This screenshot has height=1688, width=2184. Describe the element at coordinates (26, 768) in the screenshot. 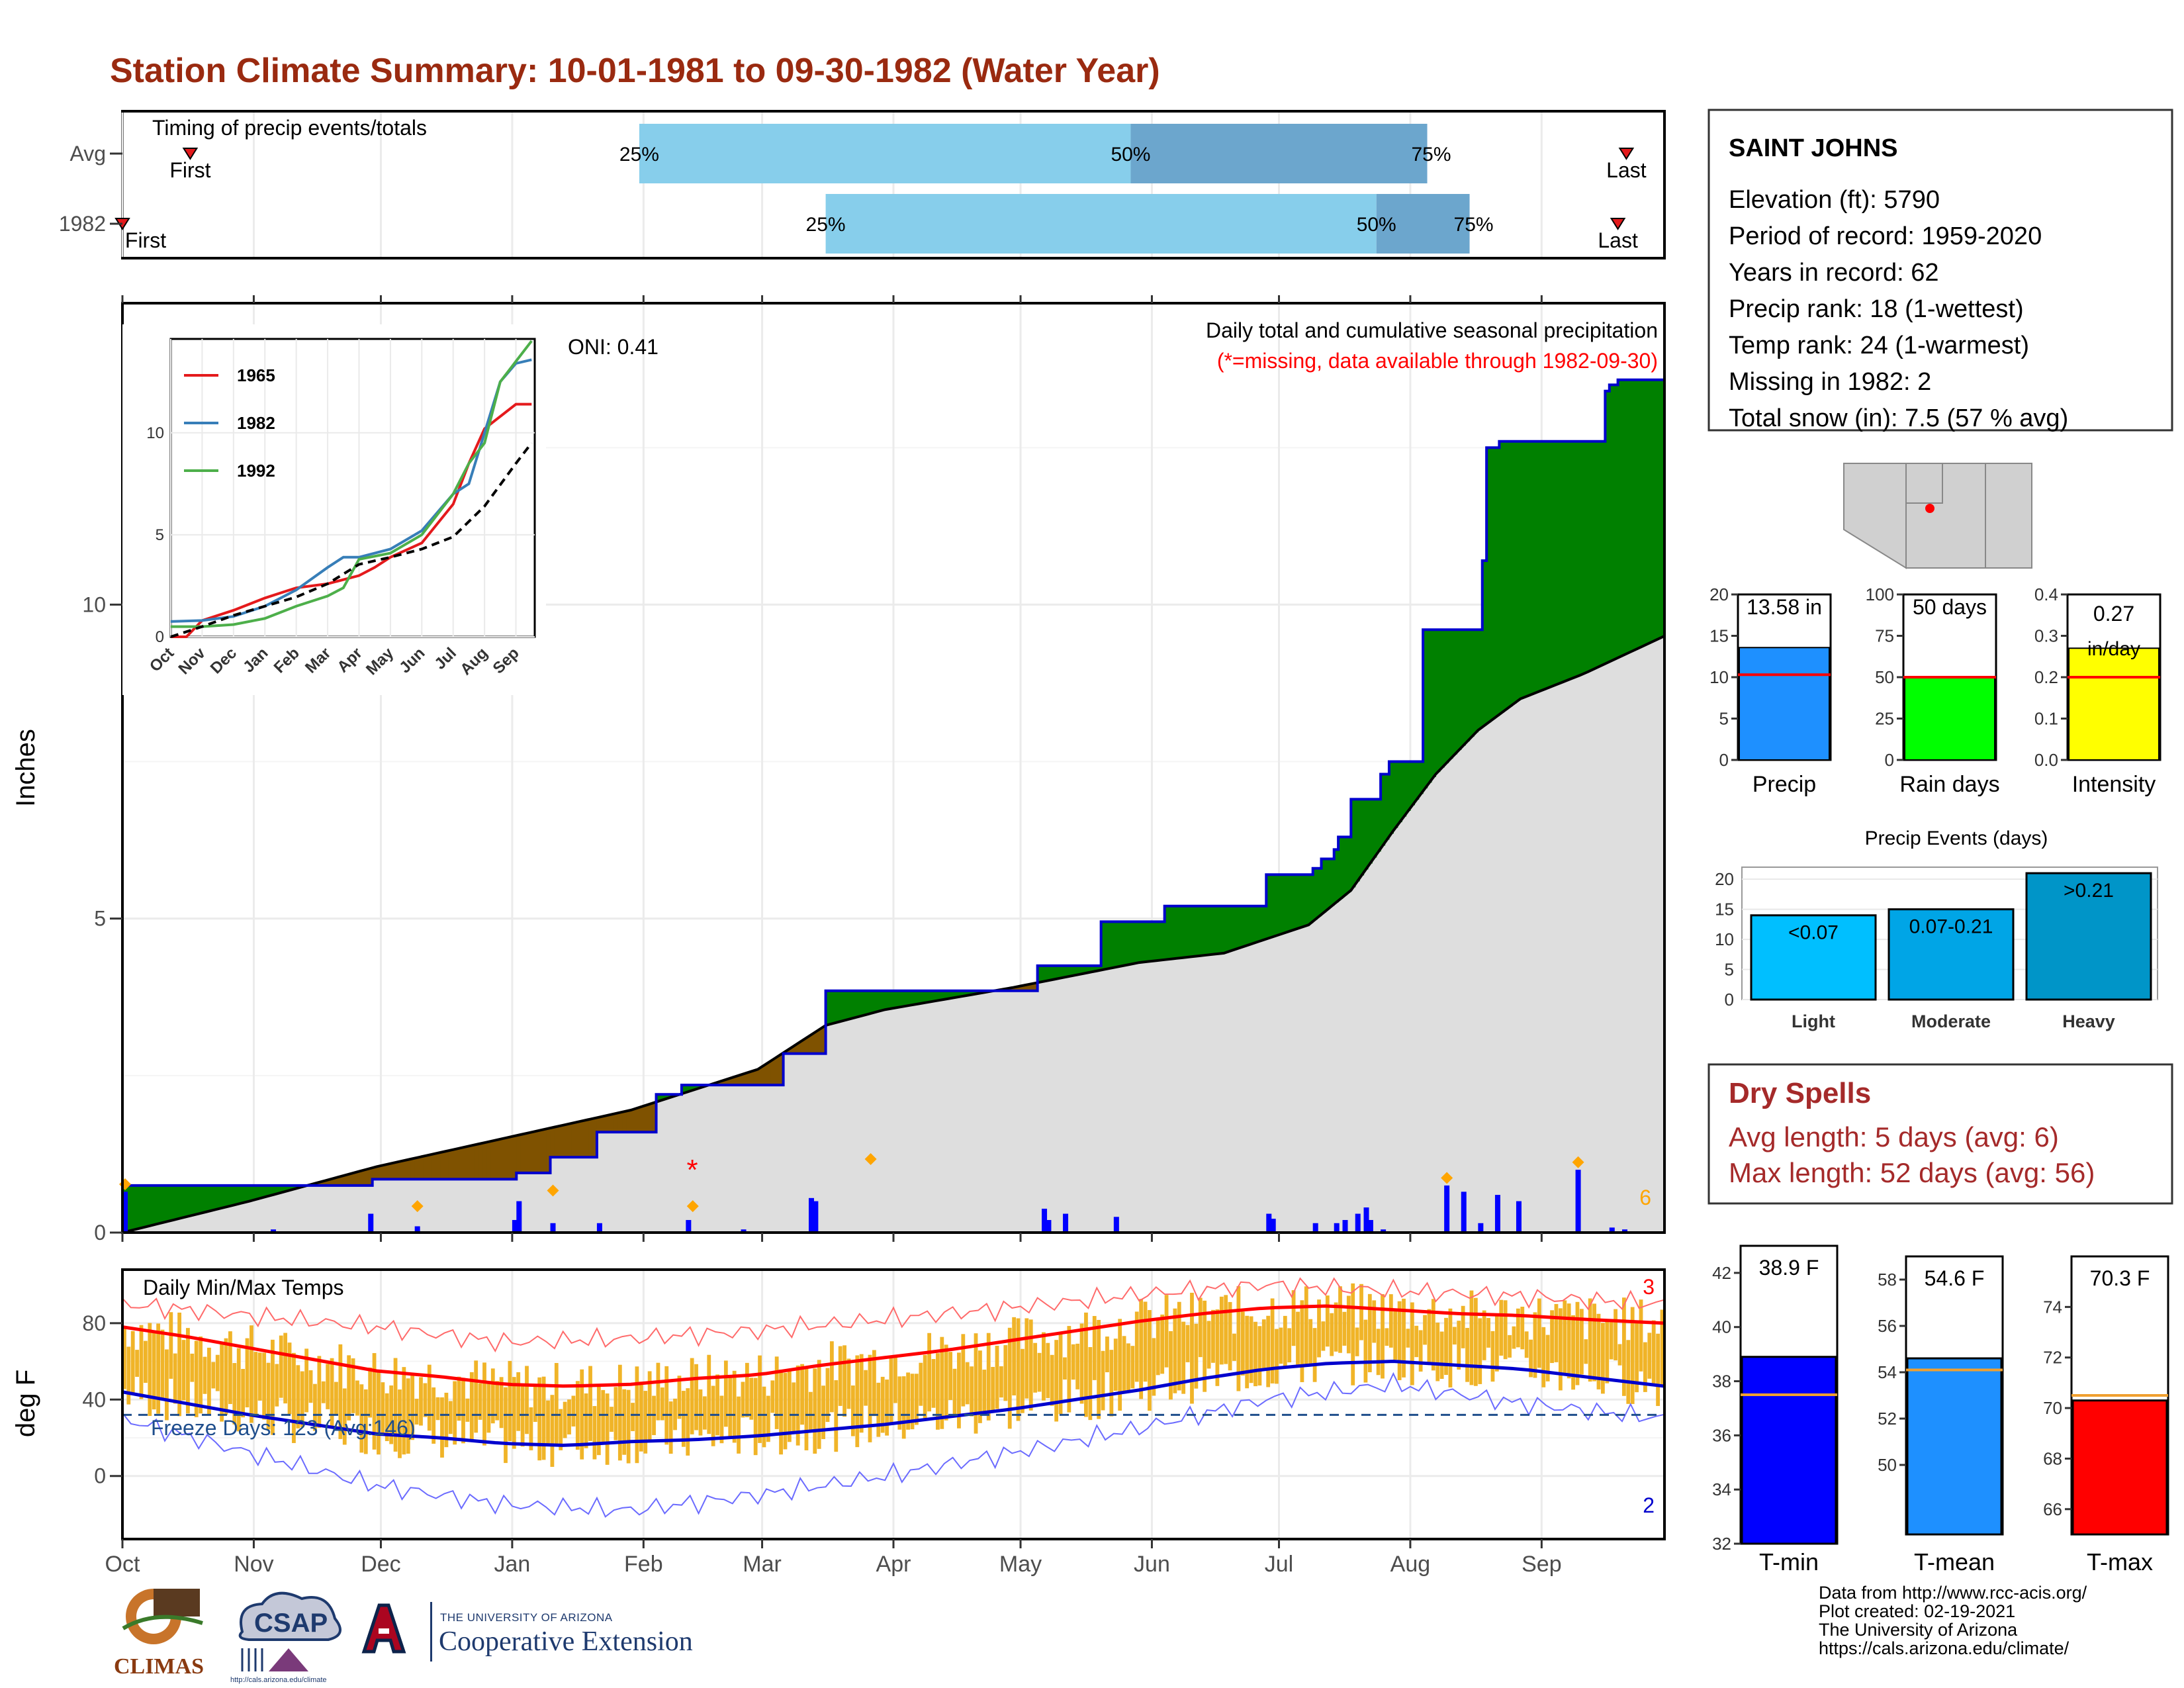

I see `precip-y-label: Inches` at that location.